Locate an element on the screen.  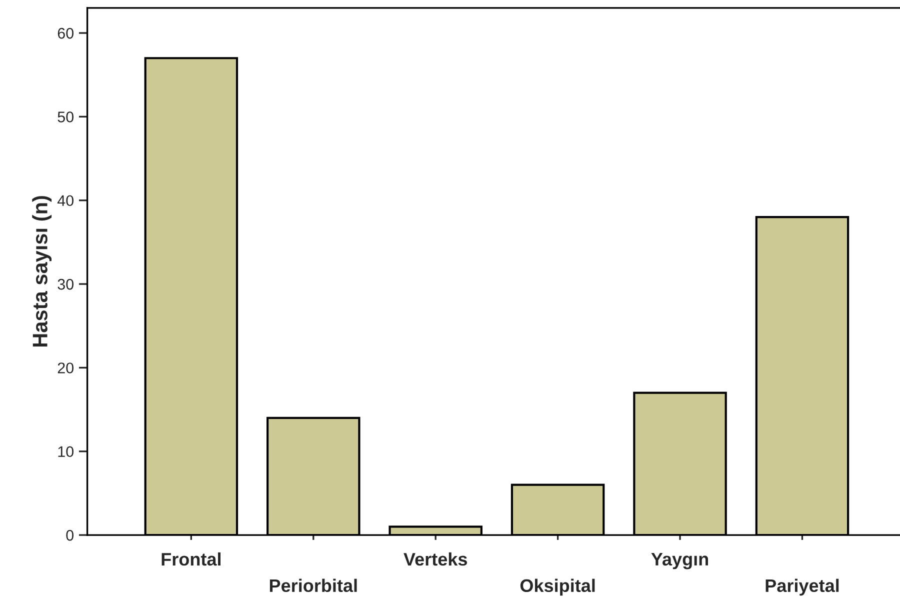
y-axis-title: Hasta sayısı (n) is located at coordinates (42, 271).